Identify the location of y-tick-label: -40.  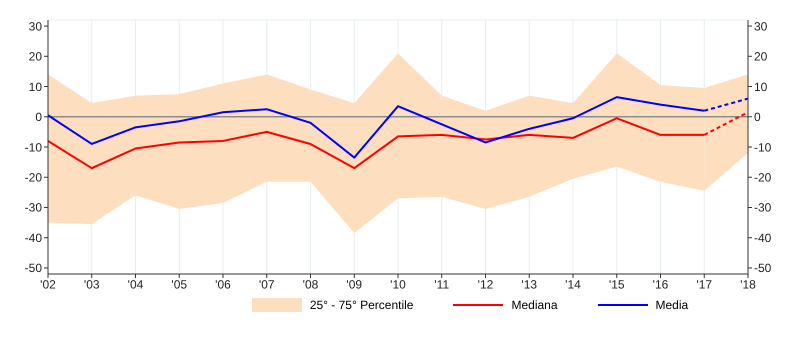
(33, 237).